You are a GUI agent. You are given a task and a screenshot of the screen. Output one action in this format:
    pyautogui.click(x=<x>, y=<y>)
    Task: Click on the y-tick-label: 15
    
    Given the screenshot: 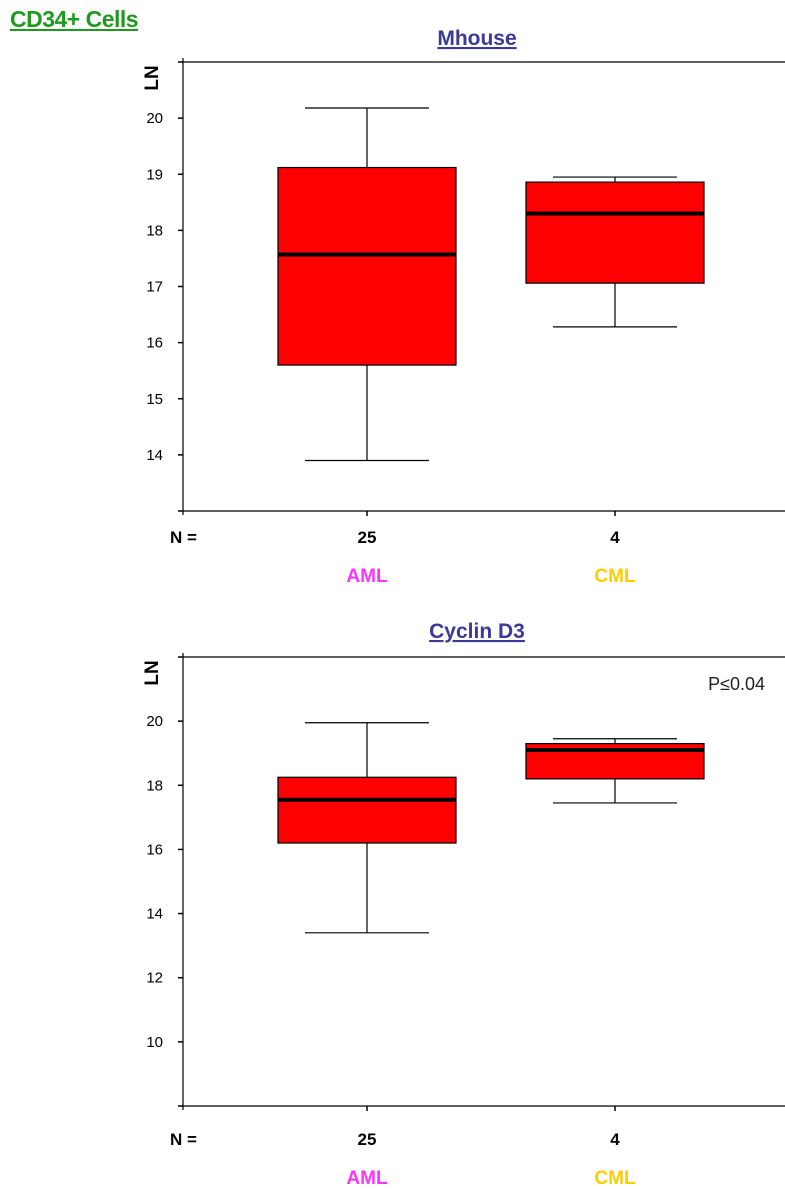 What is the action you would take?
    pyautogui.click(x=154, y=399)
    